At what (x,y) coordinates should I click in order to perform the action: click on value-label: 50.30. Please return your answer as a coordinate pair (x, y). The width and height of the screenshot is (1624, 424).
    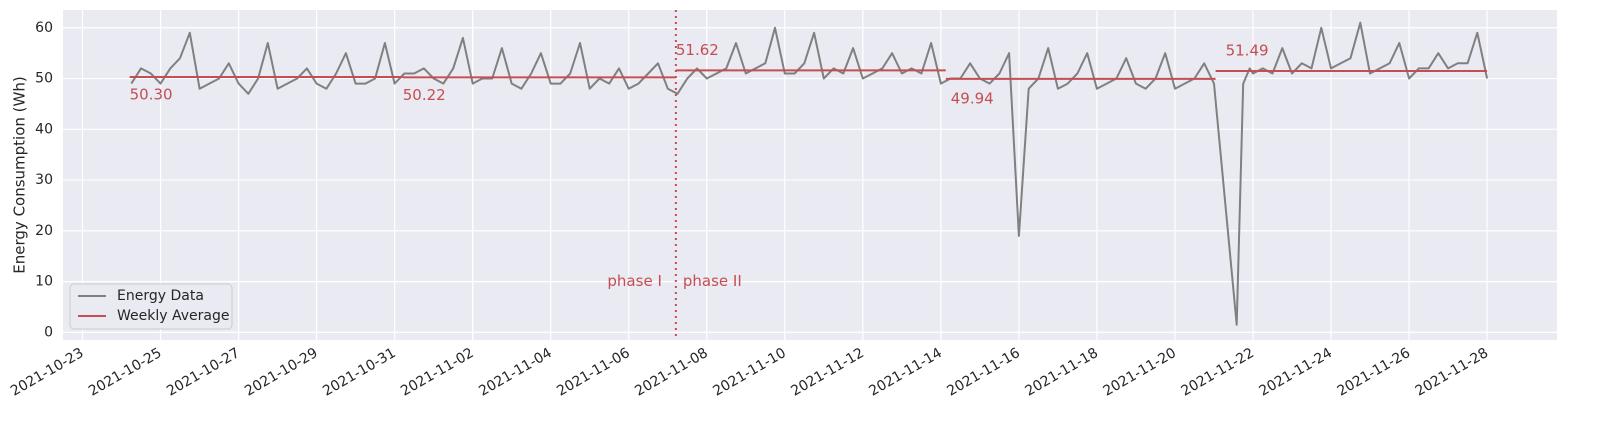
    Looking at the image, I should click on (151, 95).